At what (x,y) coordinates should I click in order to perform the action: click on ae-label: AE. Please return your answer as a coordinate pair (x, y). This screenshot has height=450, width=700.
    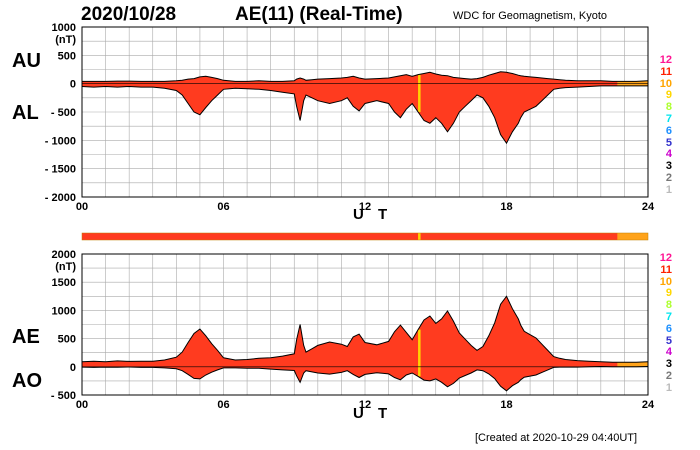
    Looking at the image, I should click on (26, 337).